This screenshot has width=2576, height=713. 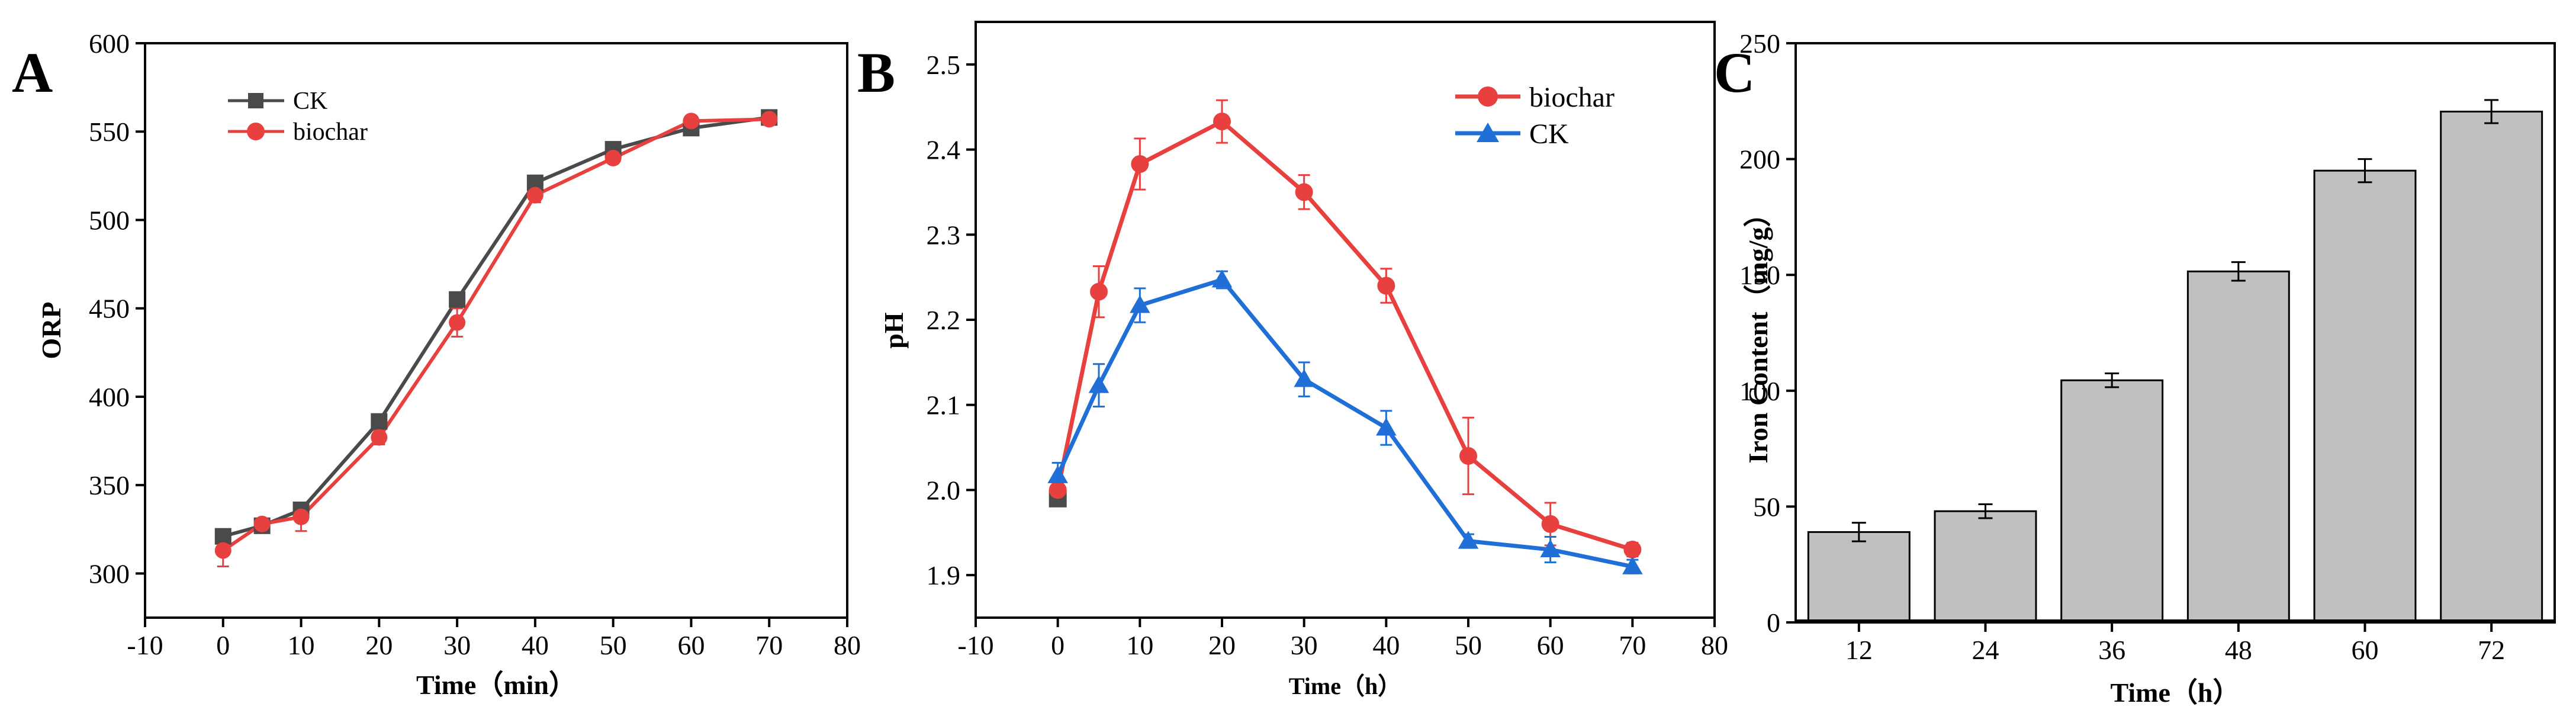 What do you see at coordinates (944, 405) in the screenshot?
I see `y-tick-label: 2.1` at bounding box center [944, 405].